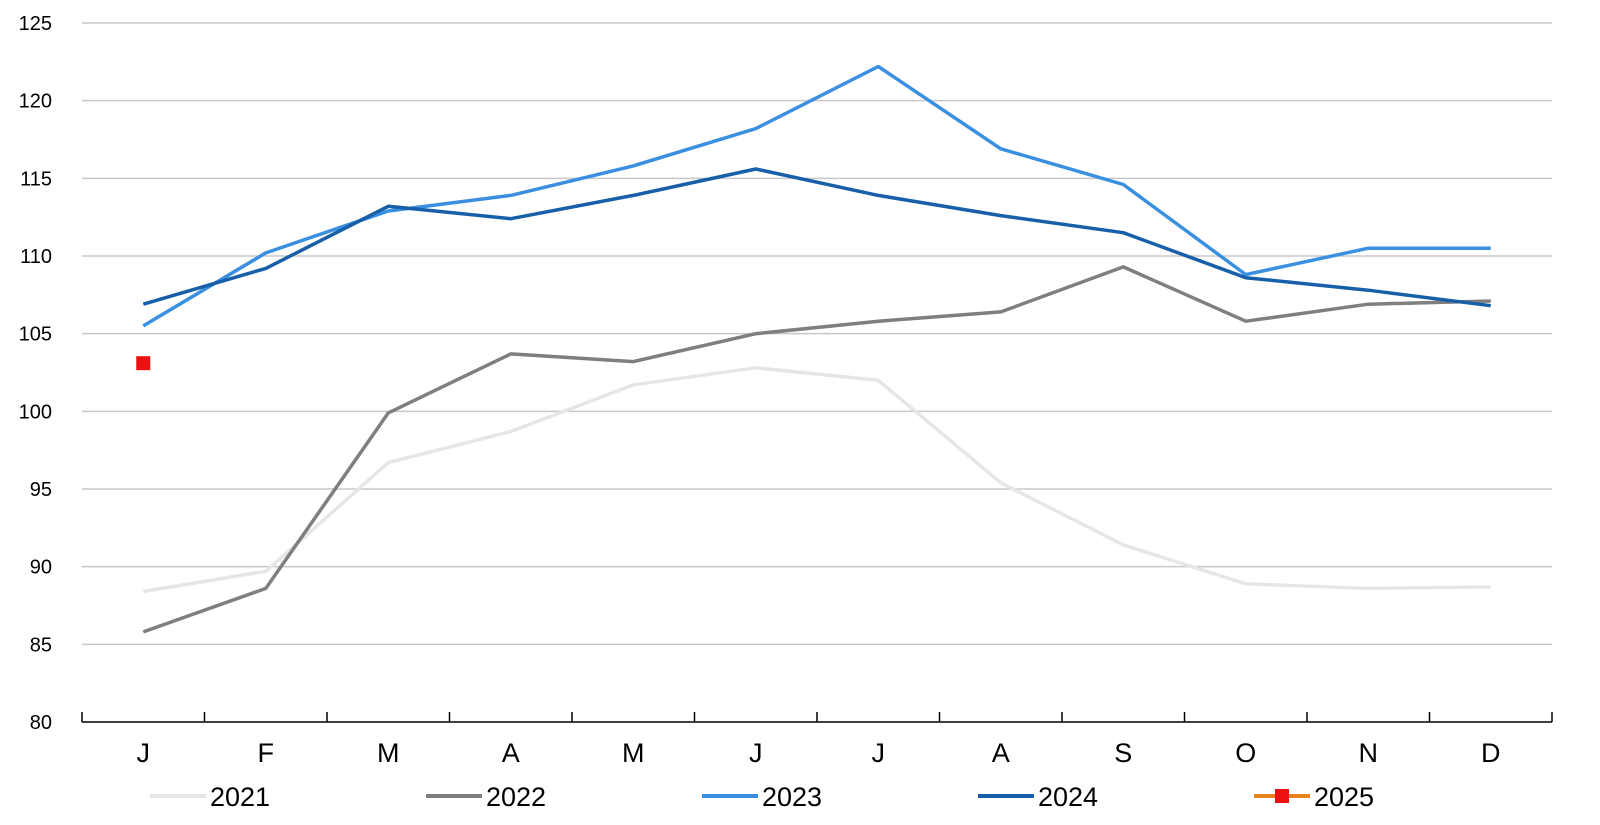  I want to click on y-tick-label: 80, so click(41, 723).